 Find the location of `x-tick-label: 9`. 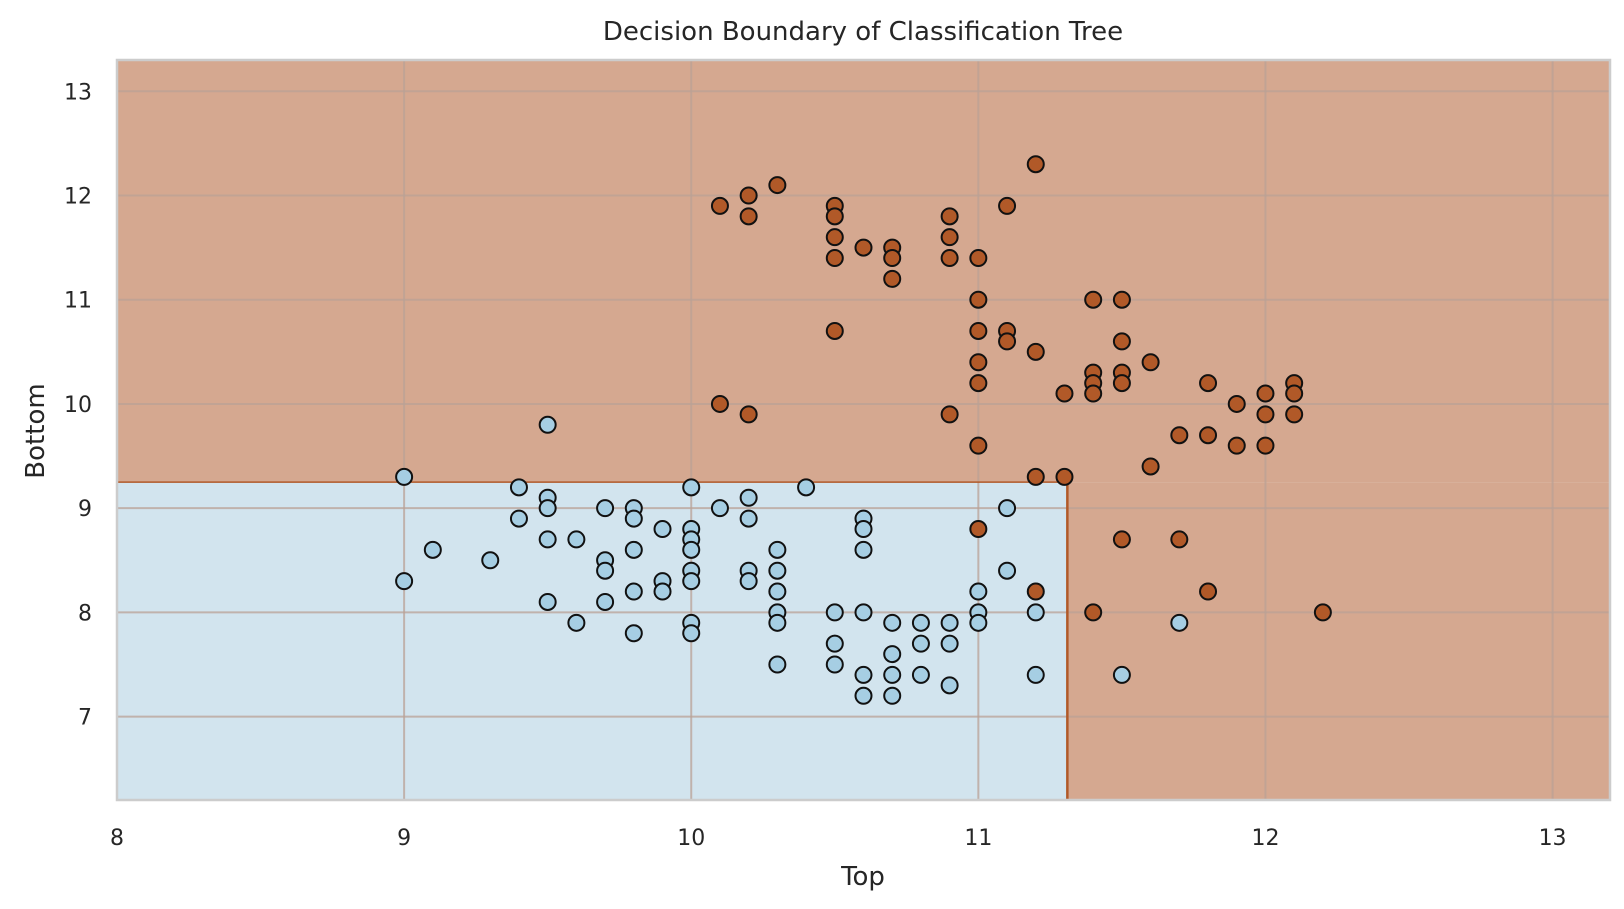

x-tick-label: 9 is located at coordinates (404, 838).